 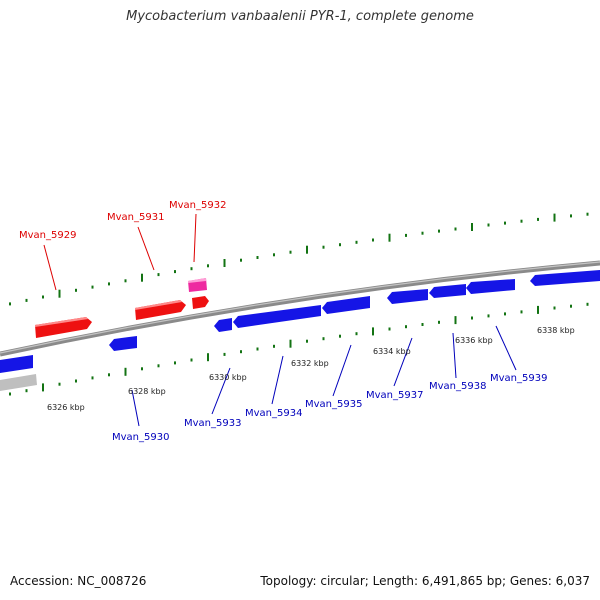 What do you see at coordinates (394, 395) in the screenshot?
I see `gene-label-mvan-5937: Mvan_5937` at bounding box center [394, 395].